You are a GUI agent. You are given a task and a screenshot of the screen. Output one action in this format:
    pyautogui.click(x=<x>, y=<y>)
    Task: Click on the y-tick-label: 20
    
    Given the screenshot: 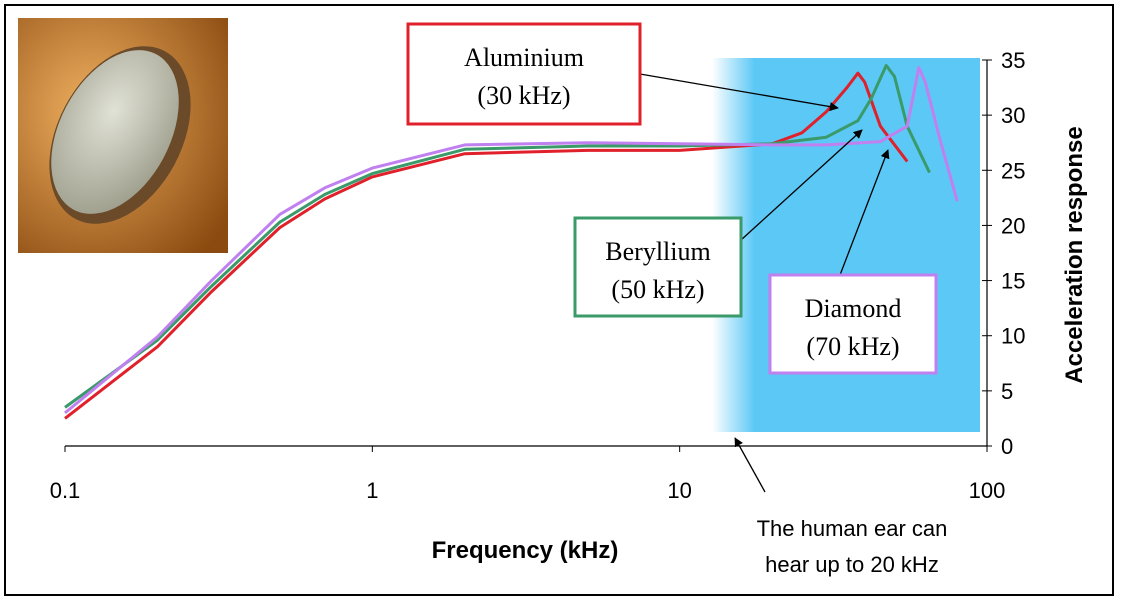 What is the action you would take?
    pyautogui.click(x=1013, y=225)
    